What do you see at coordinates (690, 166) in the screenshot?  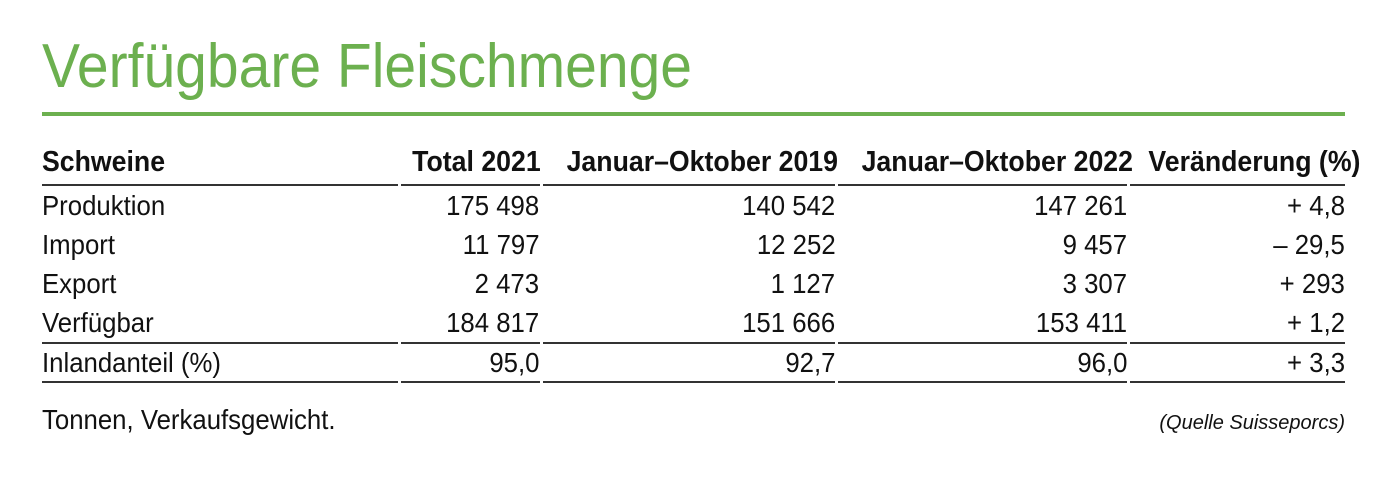 I see `column-header-jan-okt-2019: Januar–Oktober 2019` at bounding box center [690, 166].